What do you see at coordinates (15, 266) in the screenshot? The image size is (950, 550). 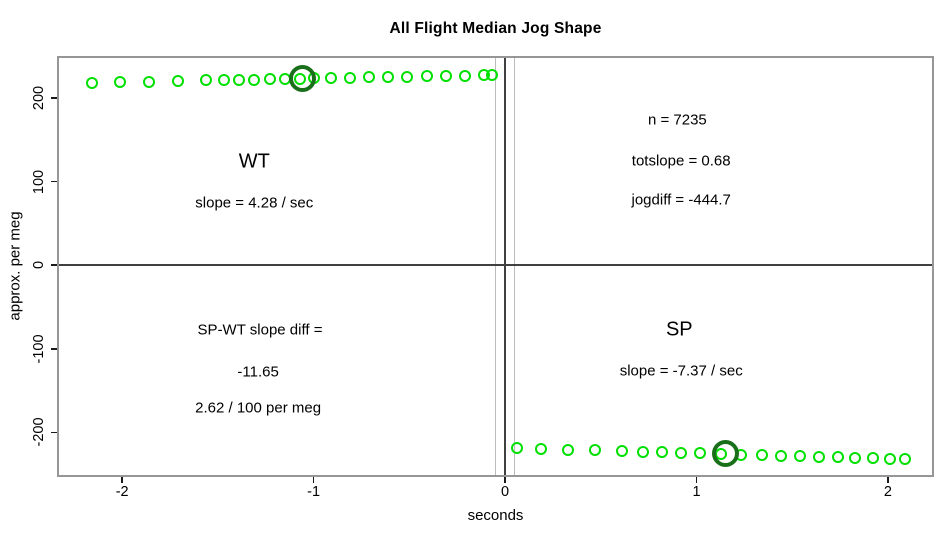 I see `y-axis-label: approx. per meg` at bounding box center [15, 266].